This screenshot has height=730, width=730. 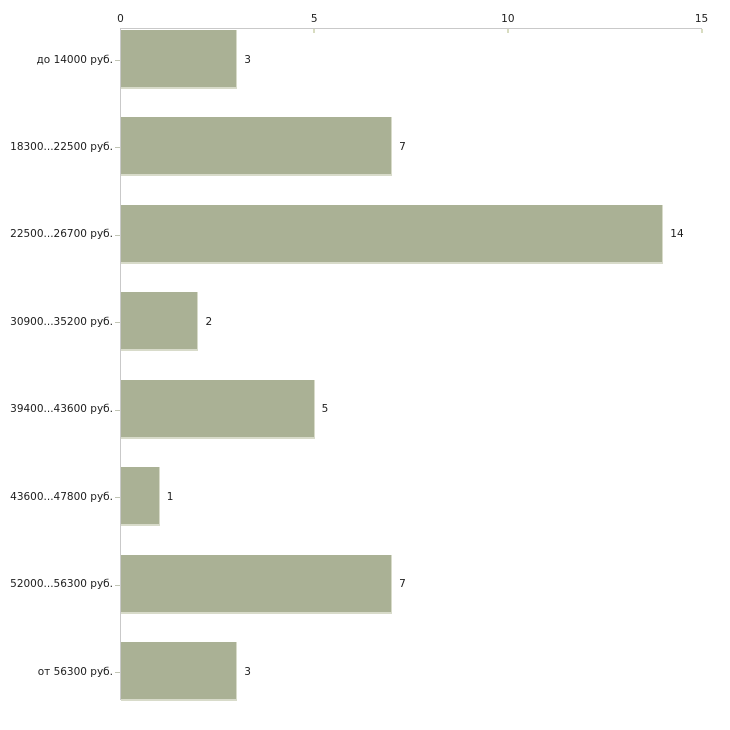 What do you see at coordinates (170, 496) in the screenshot?
I see `value-label: 1` at bounding box center [170, 496].